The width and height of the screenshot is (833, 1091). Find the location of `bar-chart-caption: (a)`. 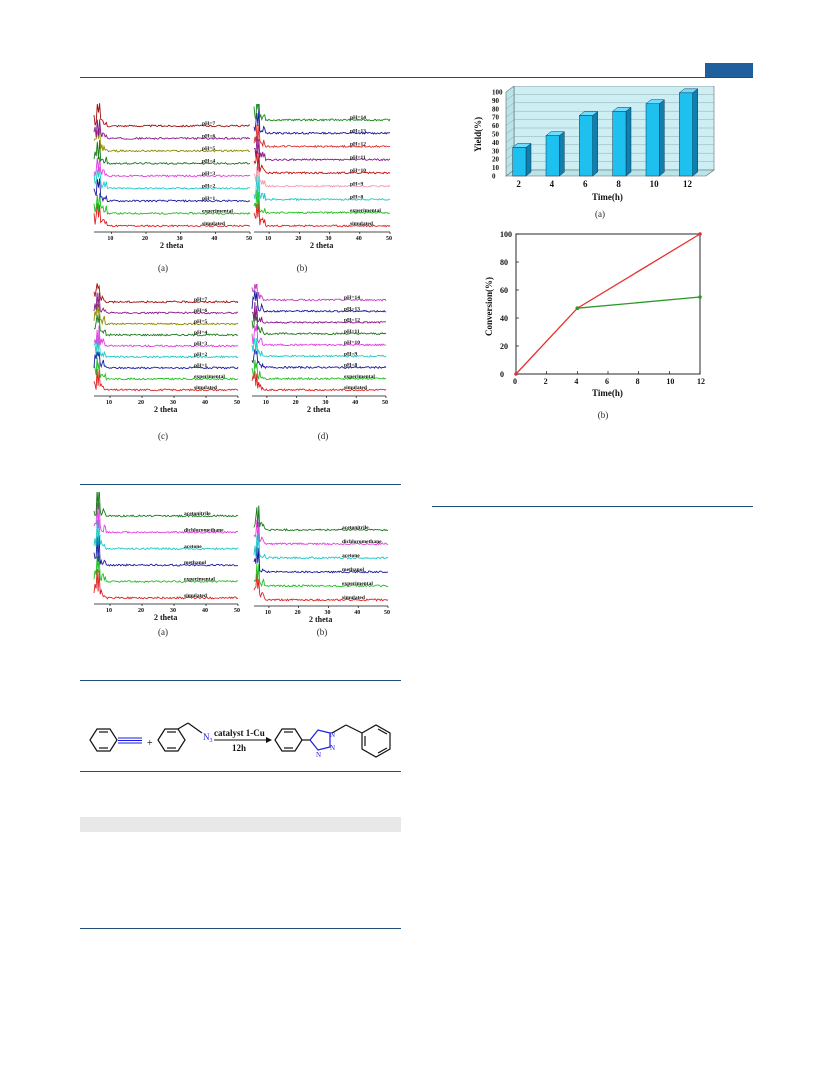

bar-chart-caption: (a) is located at coordinates (600, 214).